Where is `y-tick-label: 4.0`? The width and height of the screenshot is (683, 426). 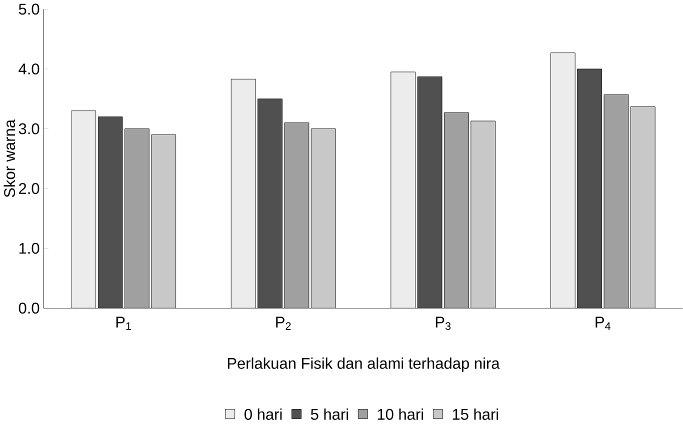
y-tick-label: 4.0 is located at coordinates (29, 69).